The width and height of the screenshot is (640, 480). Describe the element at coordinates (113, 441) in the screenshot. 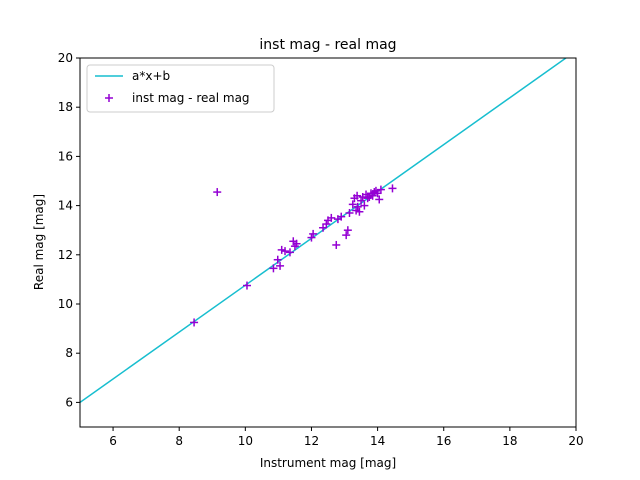

I see `x-tick-label: 6` at that location.